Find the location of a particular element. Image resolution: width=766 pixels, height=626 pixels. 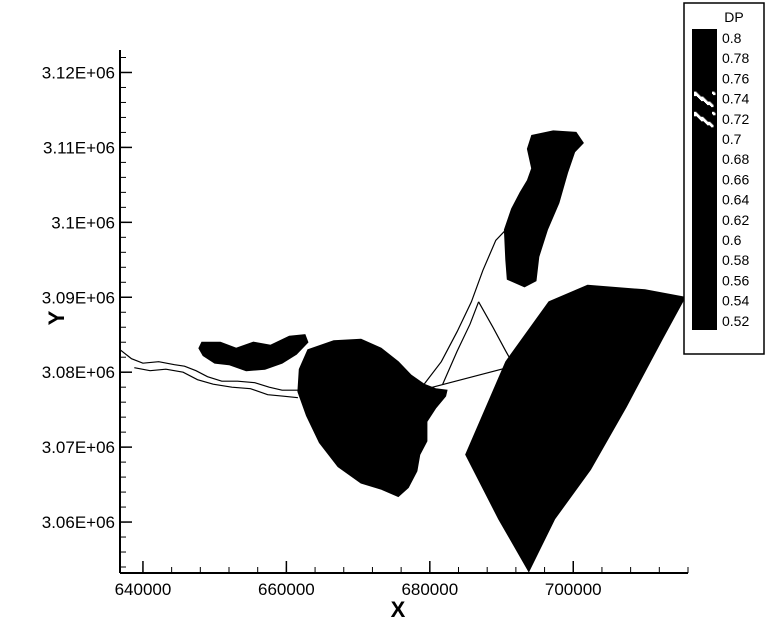

legend-level-label: 0.54 is located at coordinates (735, 301).